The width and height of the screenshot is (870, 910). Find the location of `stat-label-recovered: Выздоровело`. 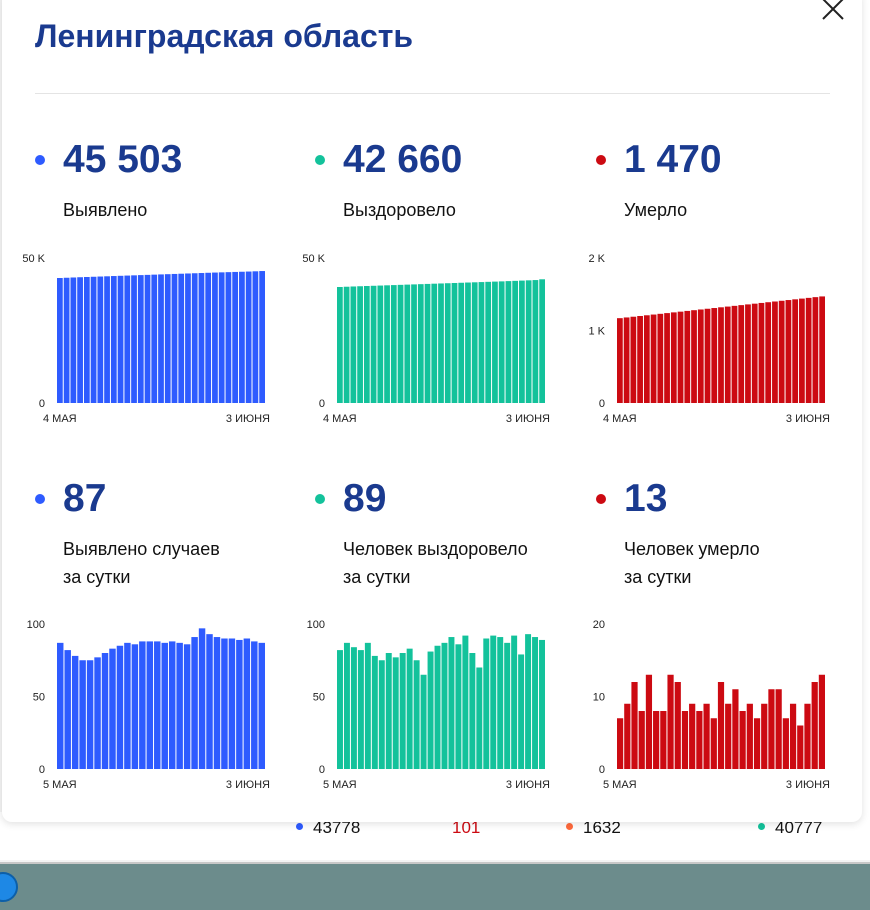

stat-label-recovered: Выздоровело is located at coordinates (399, 210).